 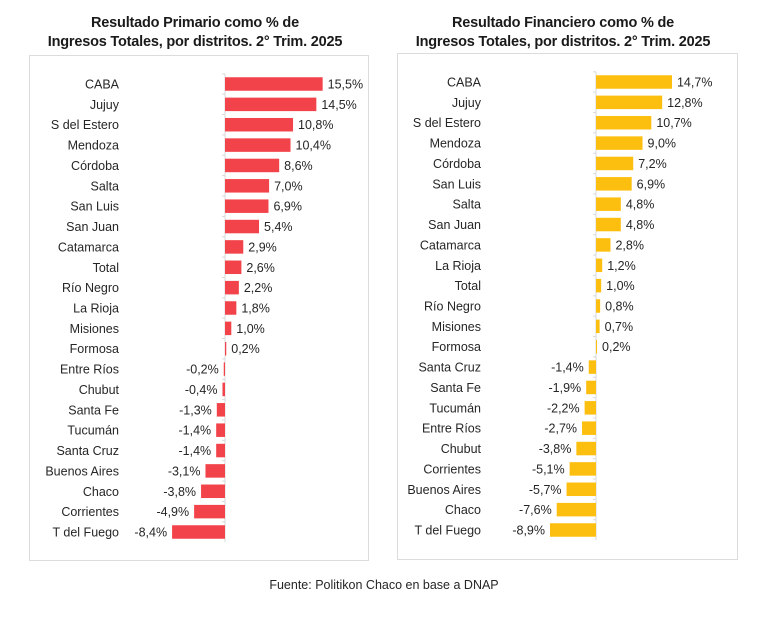 I want to click on value-label: 0,8%, so click(x=619, y=307).